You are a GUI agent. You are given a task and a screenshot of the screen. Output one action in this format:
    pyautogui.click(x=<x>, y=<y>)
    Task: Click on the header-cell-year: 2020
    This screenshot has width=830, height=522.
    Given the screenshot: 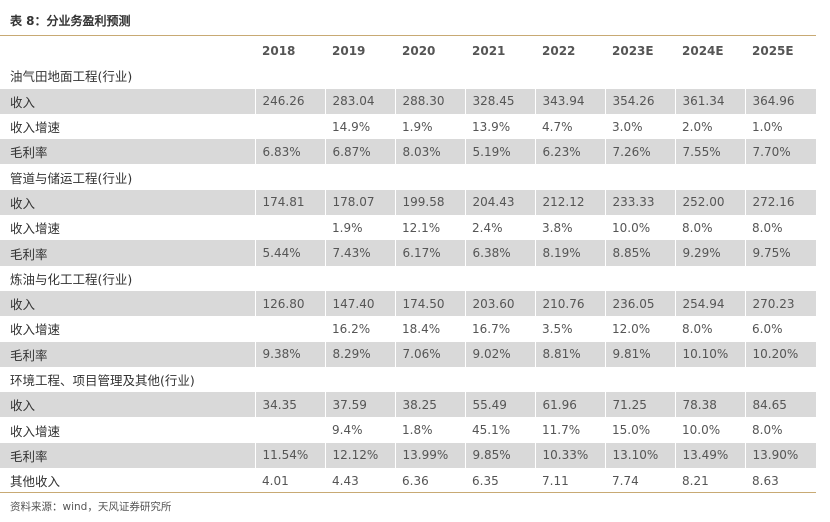 What is the action you would take?
    pyautogui.click(x=419, y=50)
    